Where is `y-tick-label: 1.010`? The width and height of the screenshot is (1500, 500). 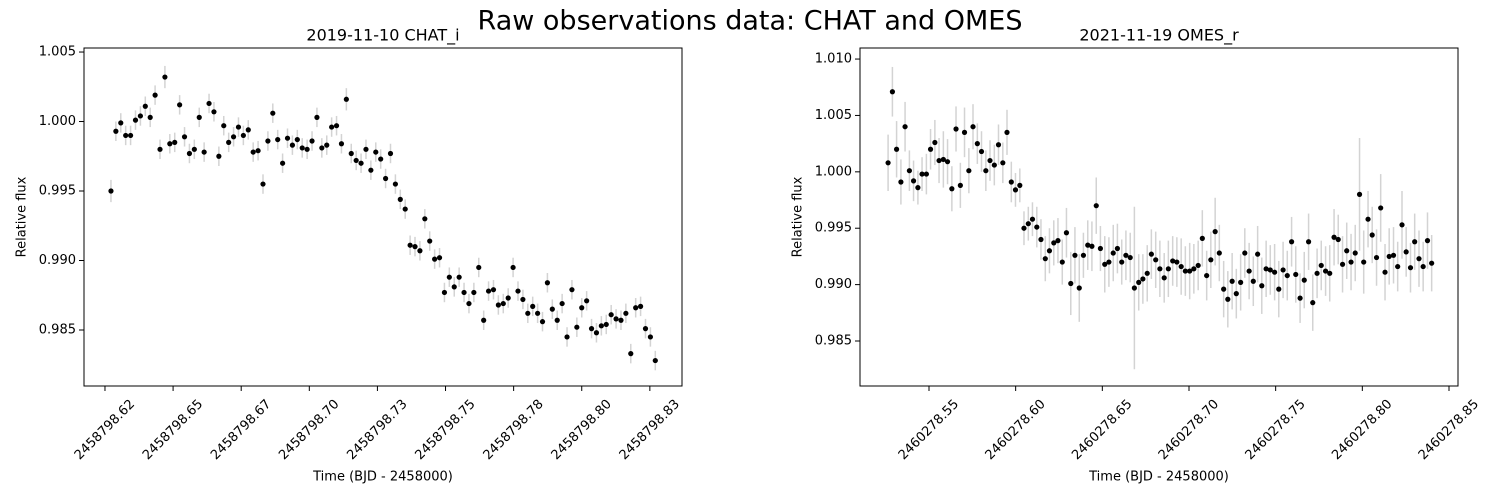 y-tick-label: 1.010 is located at coordinates (833, 59).